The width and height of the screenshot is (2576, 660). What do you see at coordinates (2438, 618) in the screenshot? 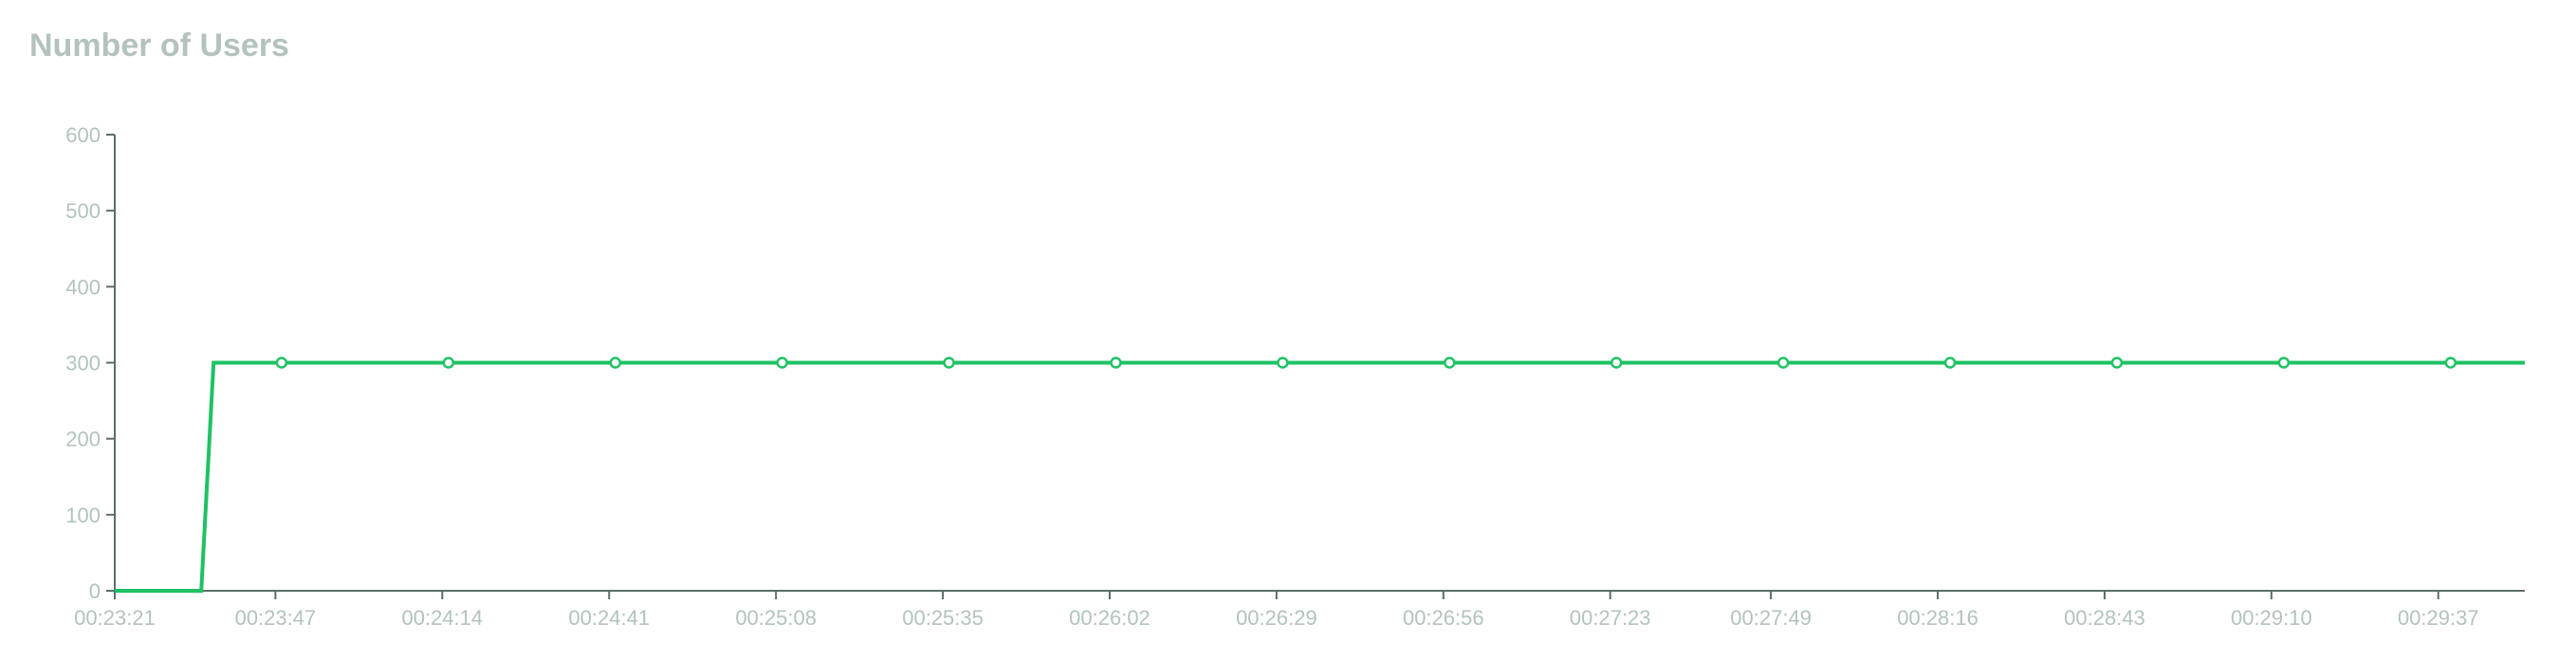
I see `x-tick-label: 00:29:37` at bounding box center [2438, 618].